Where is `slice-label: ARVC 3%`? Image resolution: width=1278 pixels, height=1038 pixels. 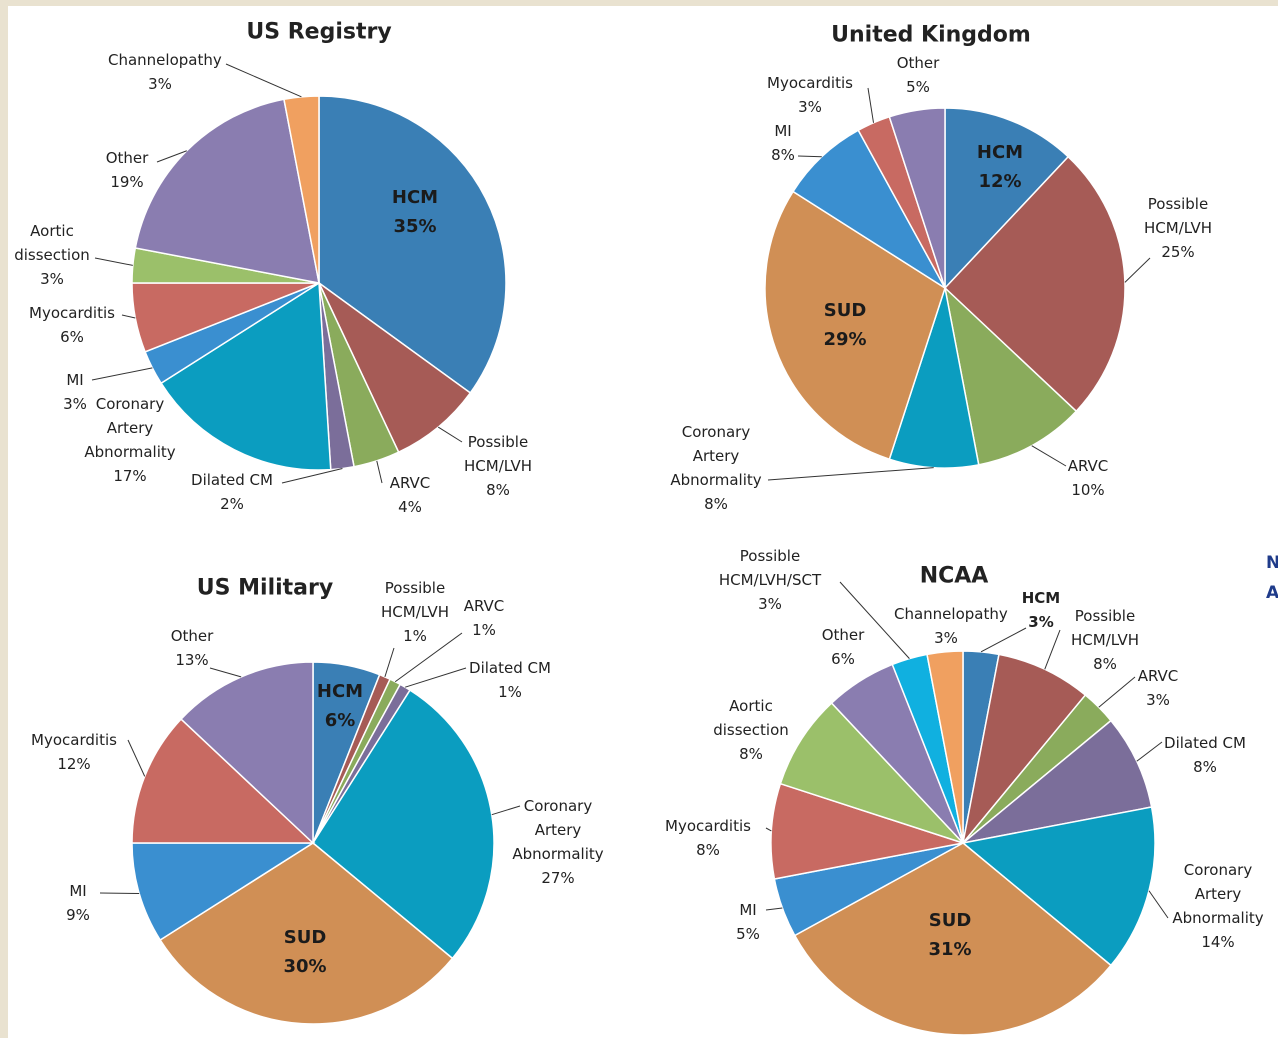 slice-label: ARVC 3% is located at coordinates (1158, 688).